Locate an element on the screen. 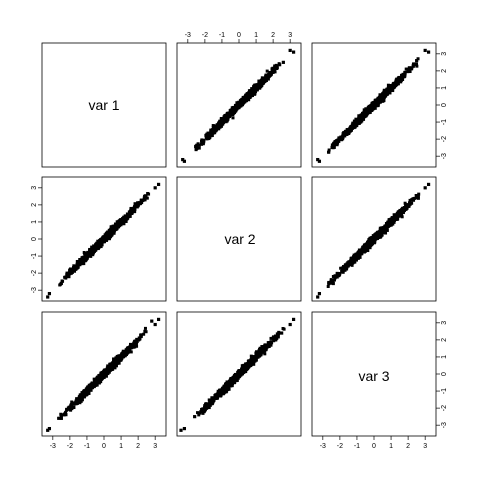 This screenshot has width=480, height=480. right-axis-row2-tick-label: 0 is located at coordinates (444, 374).